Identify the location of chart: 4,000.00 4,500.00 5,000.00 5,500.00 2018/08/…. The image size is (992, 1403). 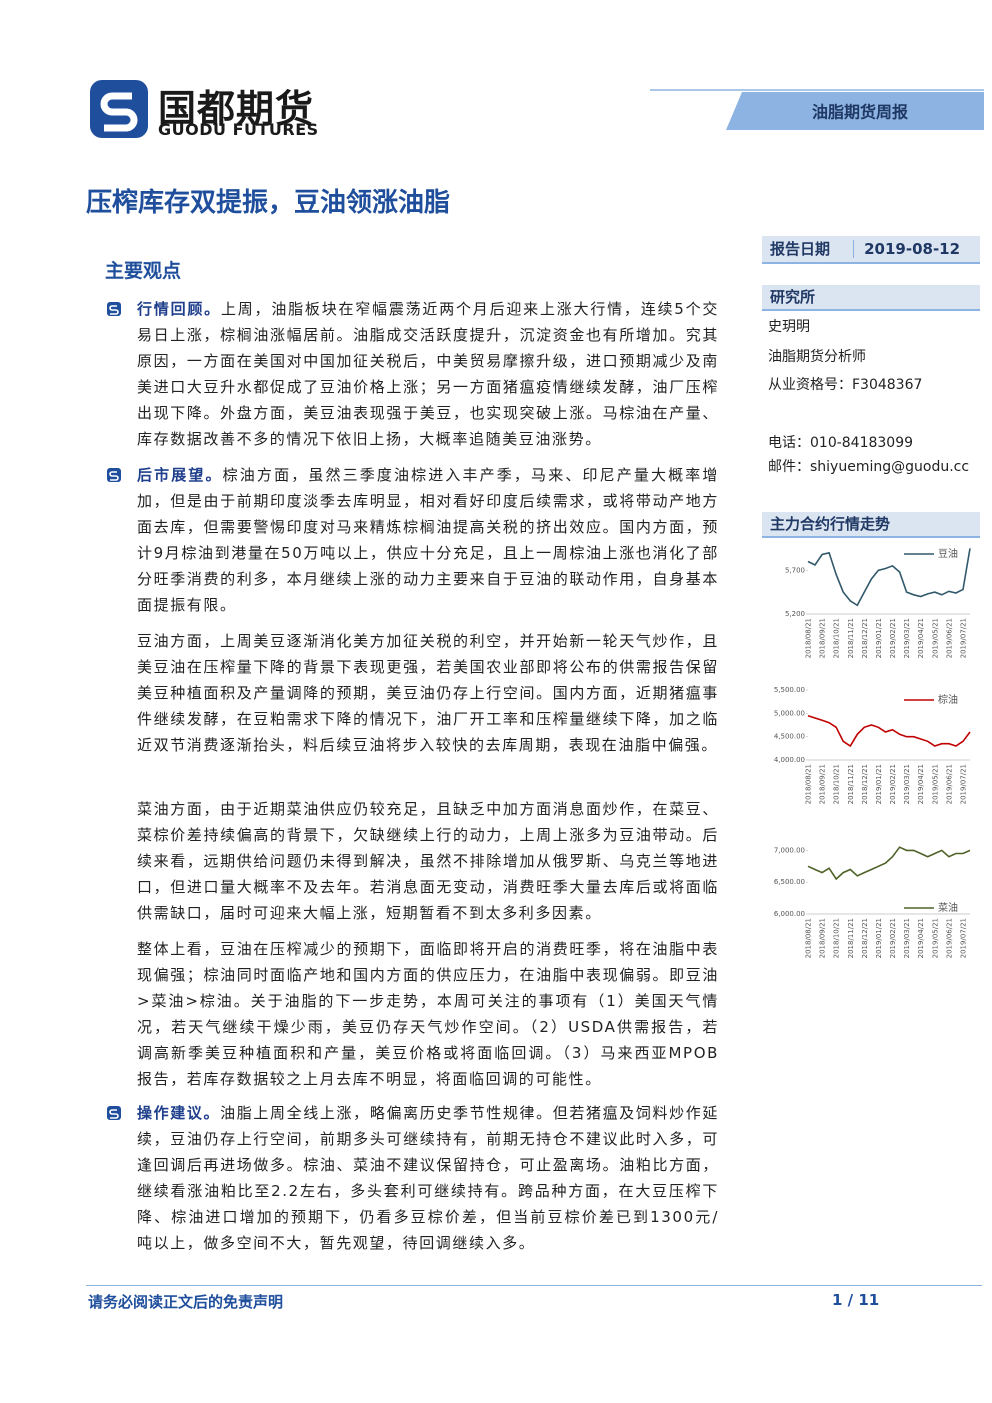
(872, 745).